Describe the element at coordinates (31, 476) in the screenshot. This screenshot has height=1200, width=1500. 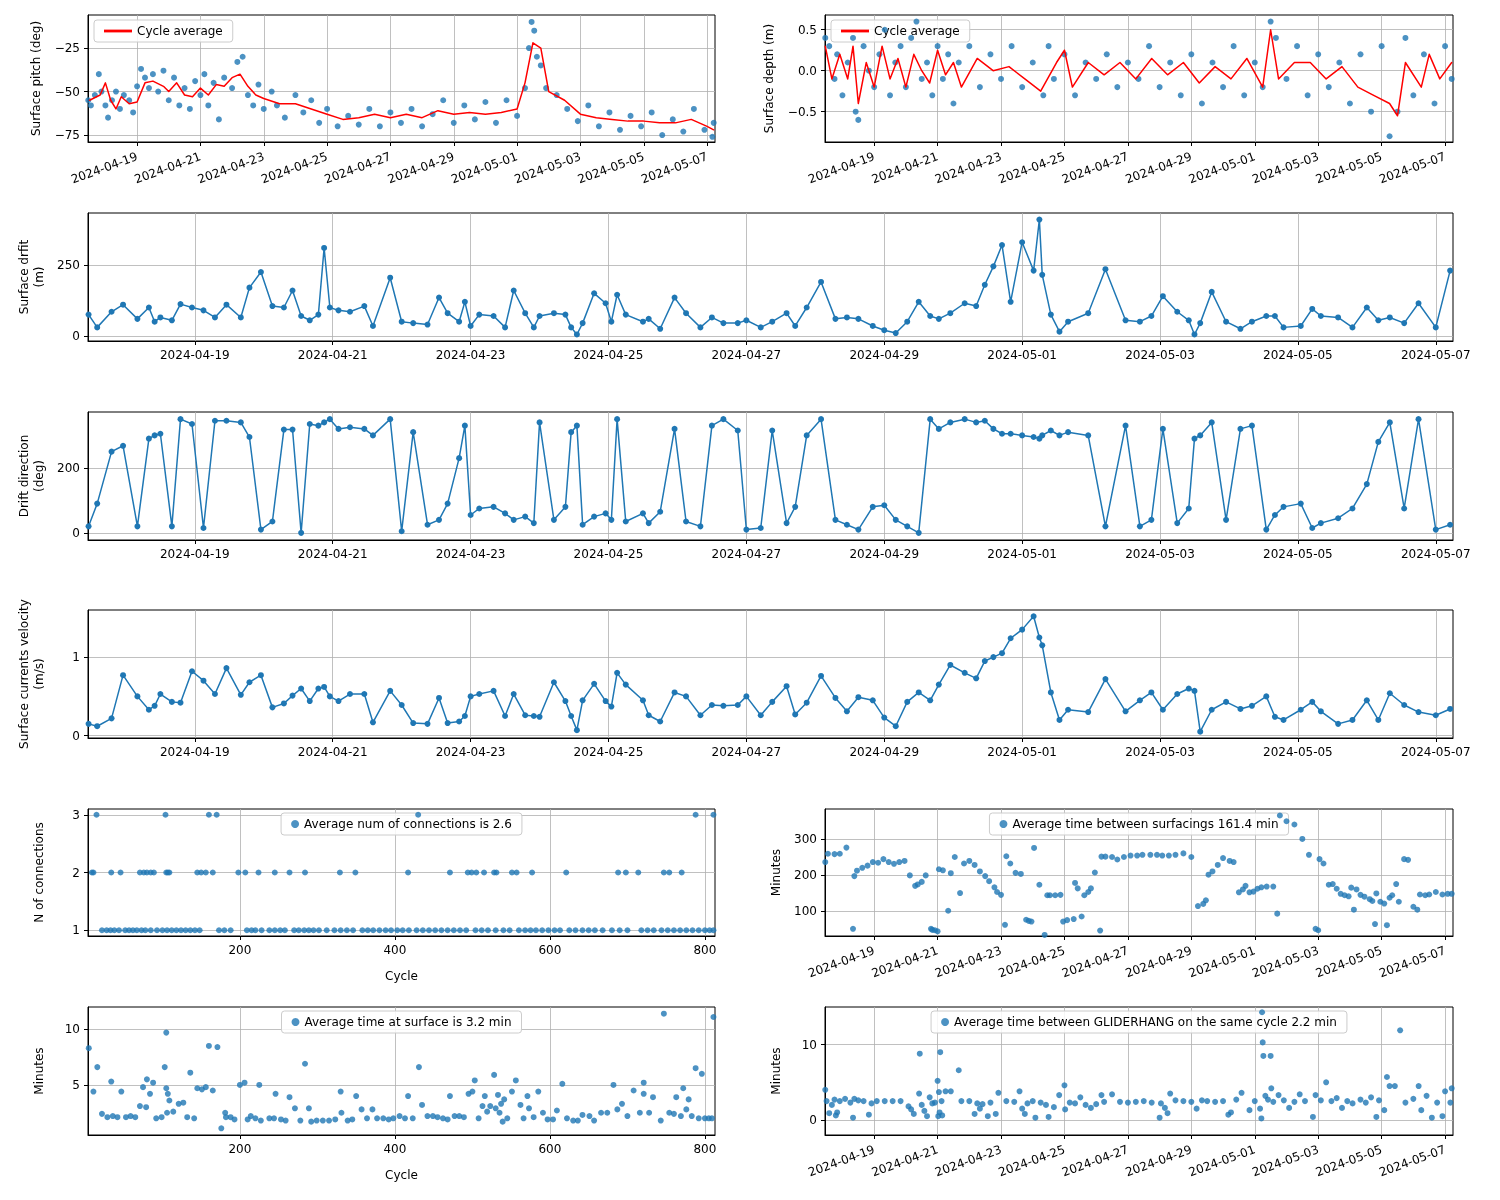
I see `y-axis-title: Drift direction (deg)` at that location.